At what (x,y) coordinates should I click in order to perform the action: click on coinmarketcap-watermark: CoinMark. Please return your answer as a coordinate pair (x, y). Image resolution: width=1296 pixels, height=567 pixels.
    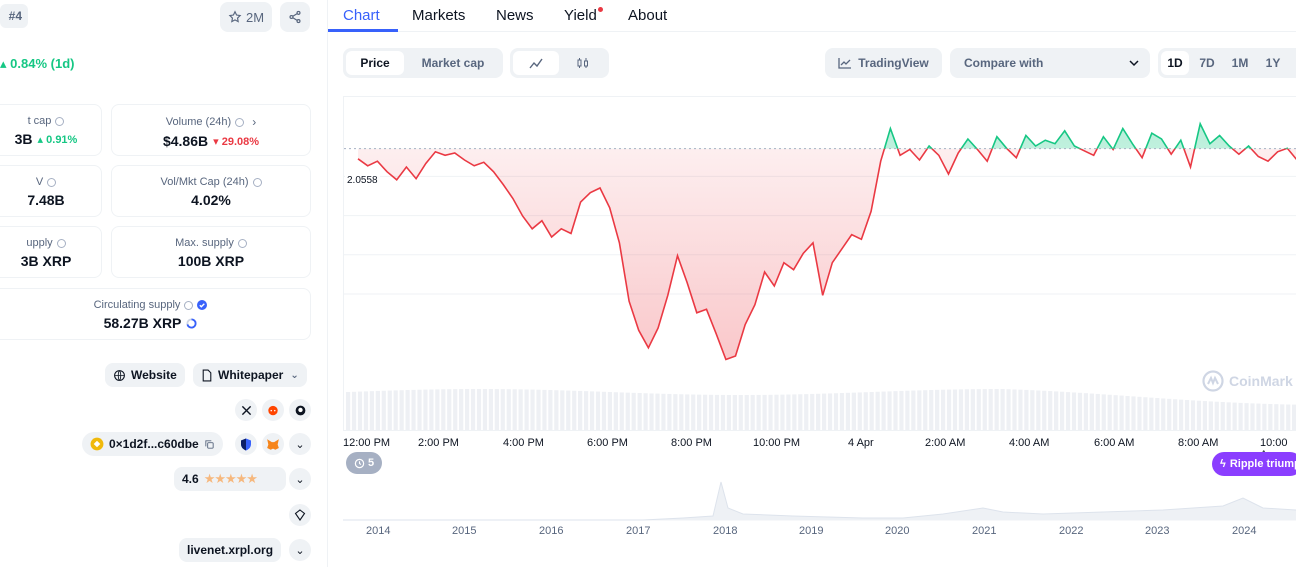
    Looking at the image, I should click on (1247, 381).